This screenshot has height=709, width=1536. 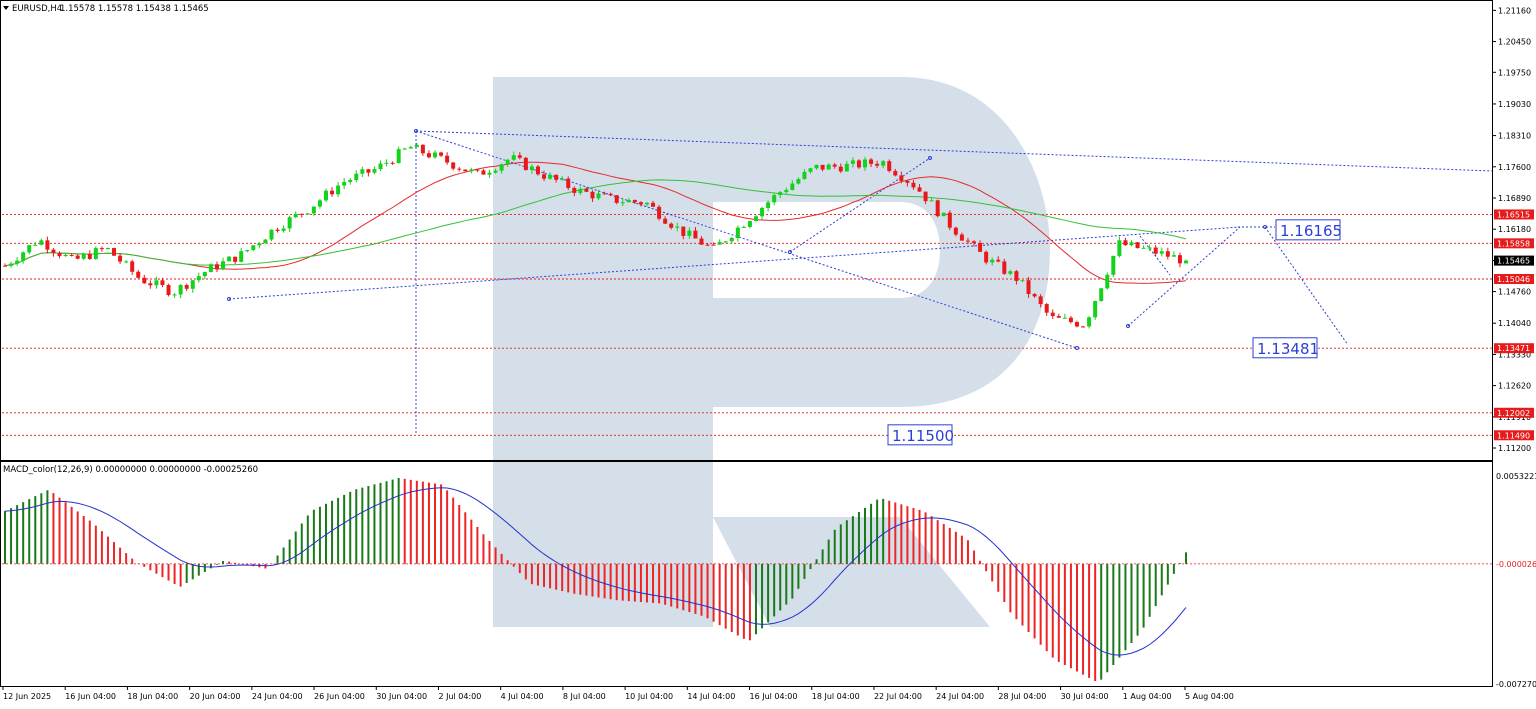 What do you see at coordinates (522, 696) in the screenshot?
I see `time-label: 4 Jul 04:00` at bounding box center [522, 696].